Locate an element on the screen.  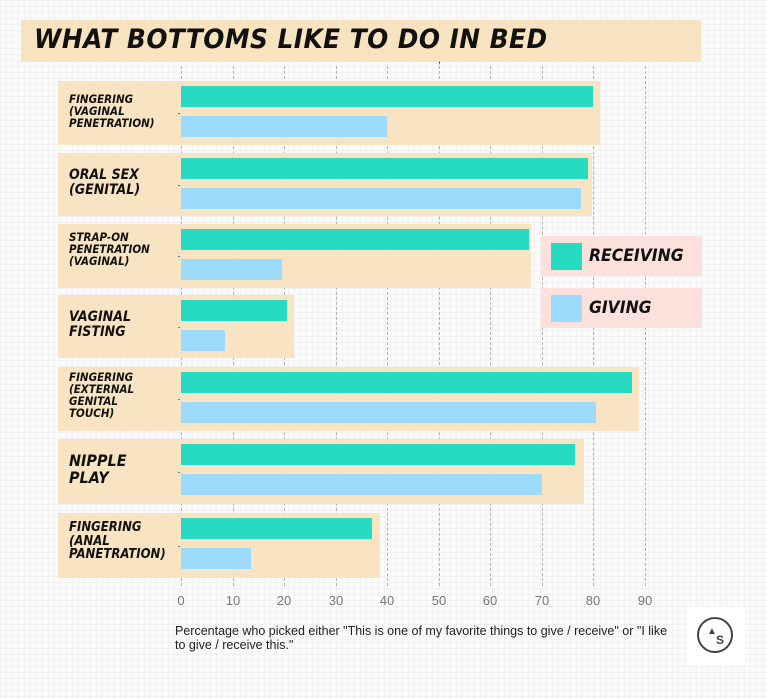
title-band is located at coordinates (361, 41).